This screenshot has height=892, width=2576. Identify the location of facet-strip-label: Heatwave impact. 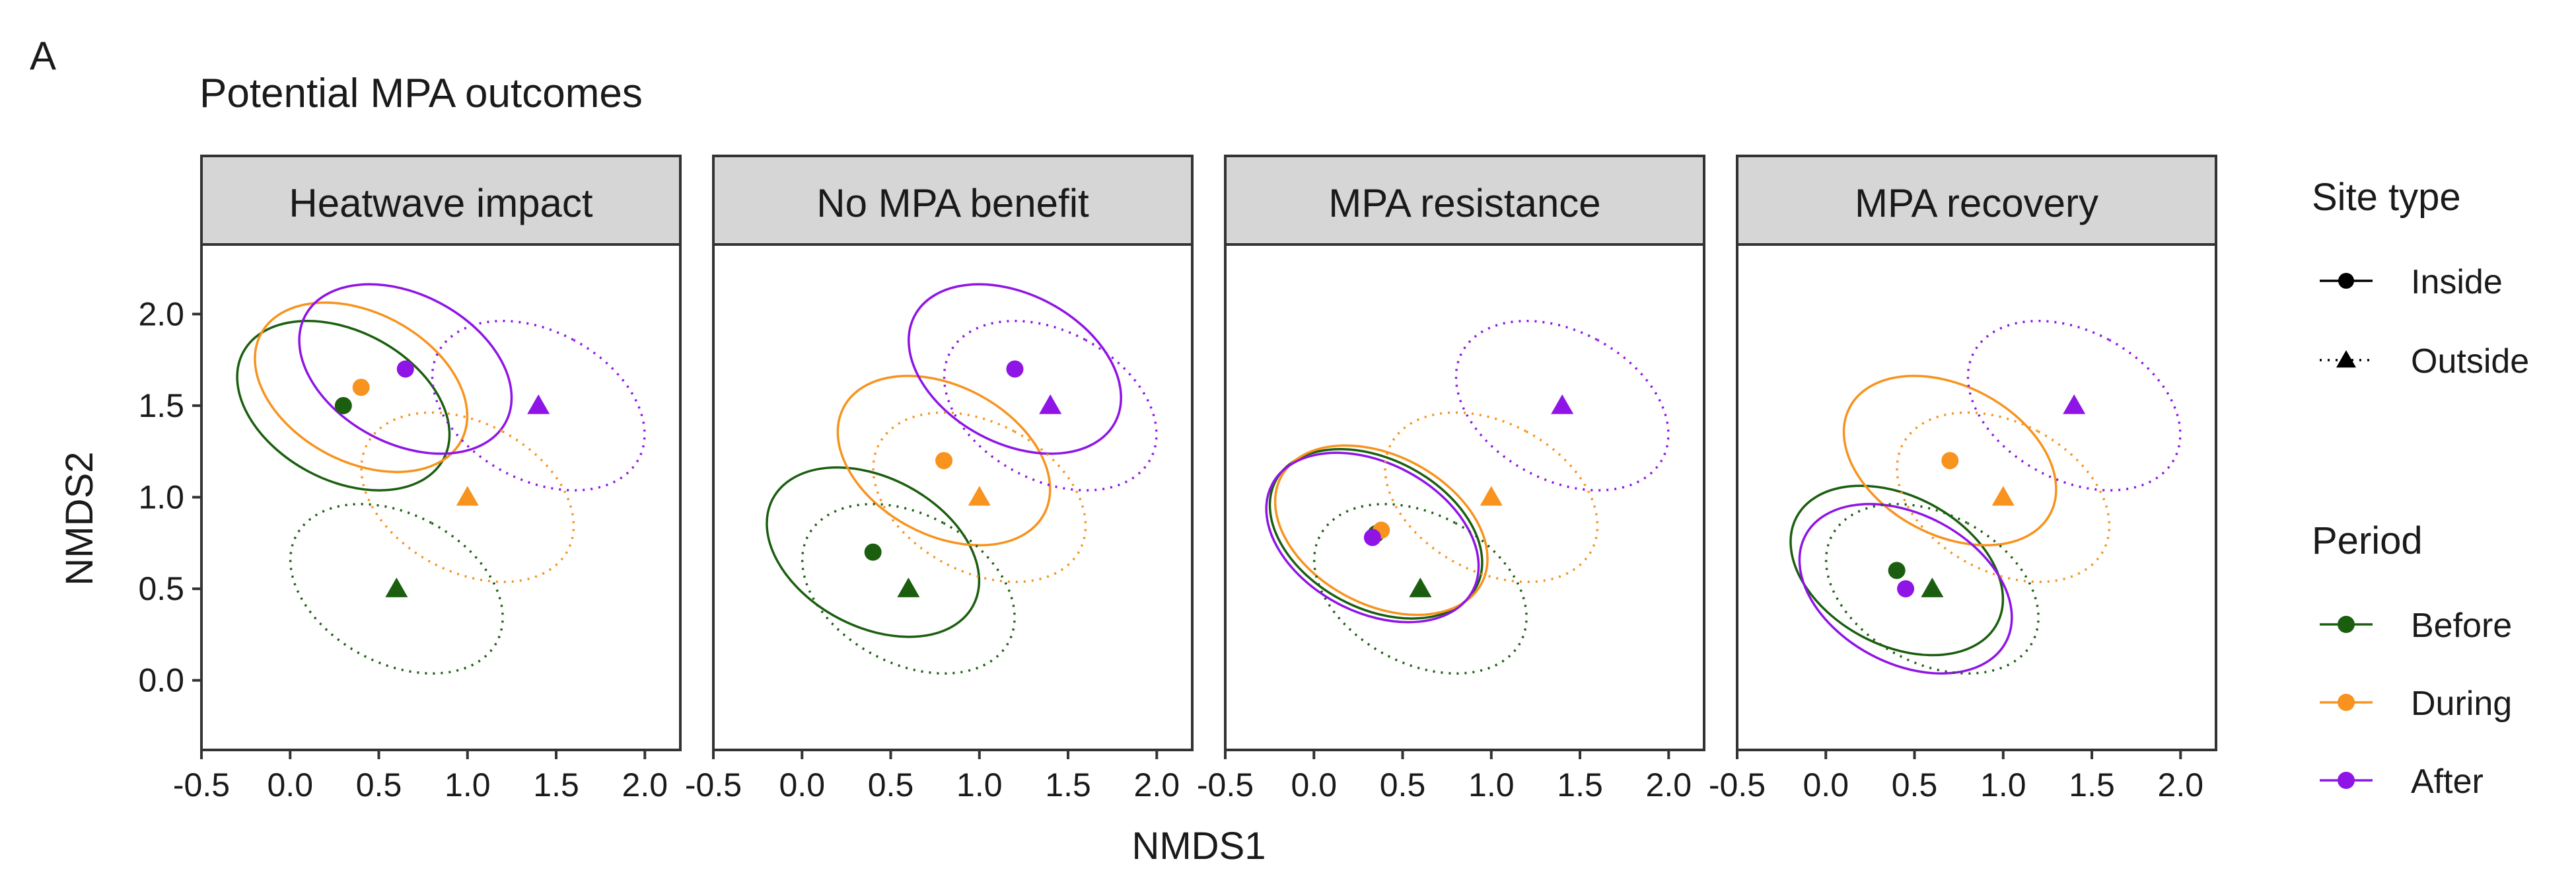
(441, 203).